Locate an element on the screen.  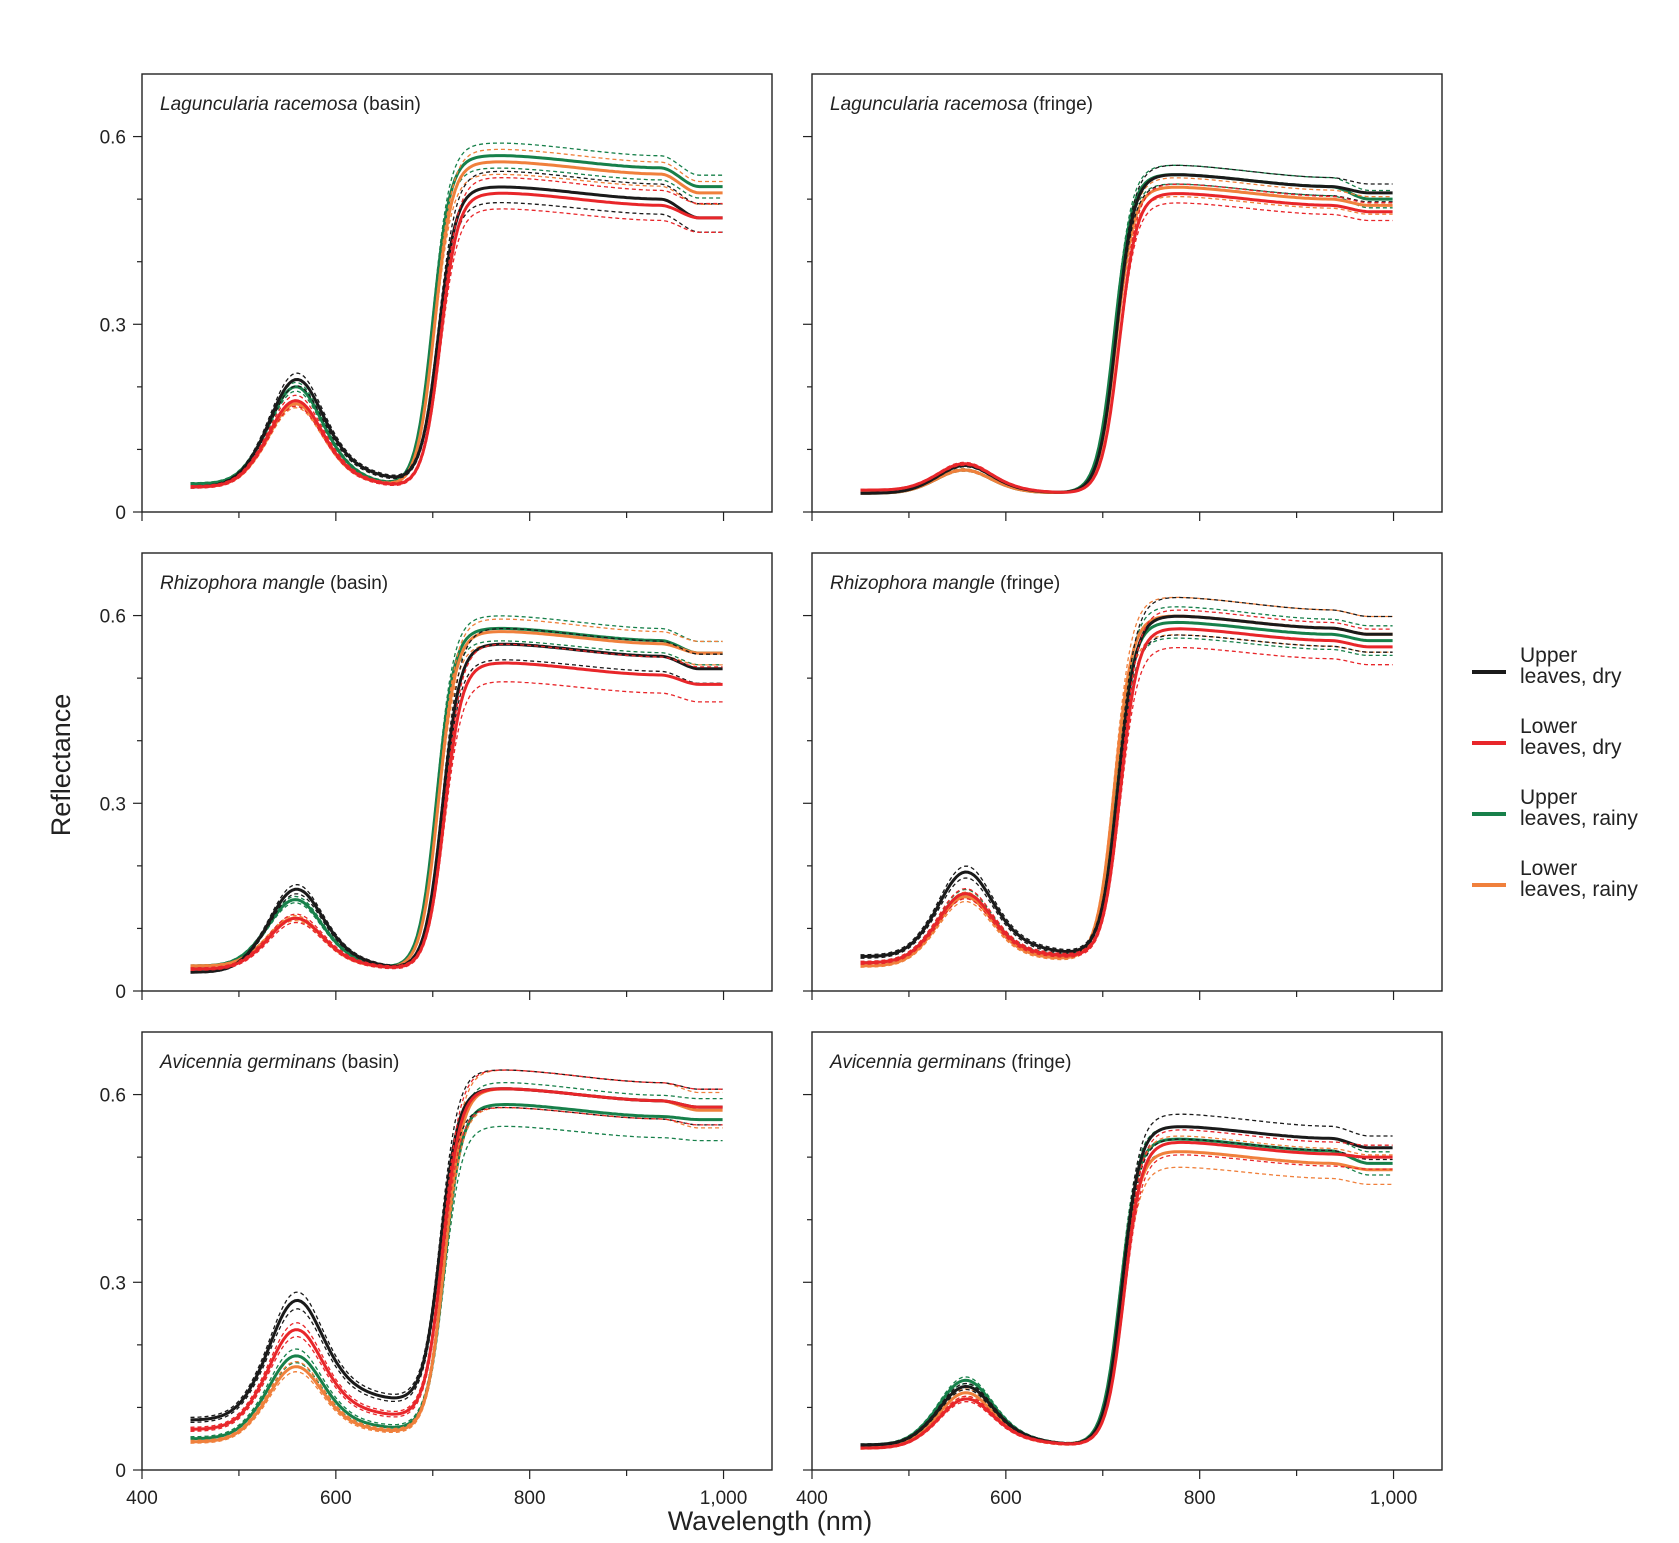
panel-4: Rhizophora mangle (fringe) is located at coordinates (1123, 776).